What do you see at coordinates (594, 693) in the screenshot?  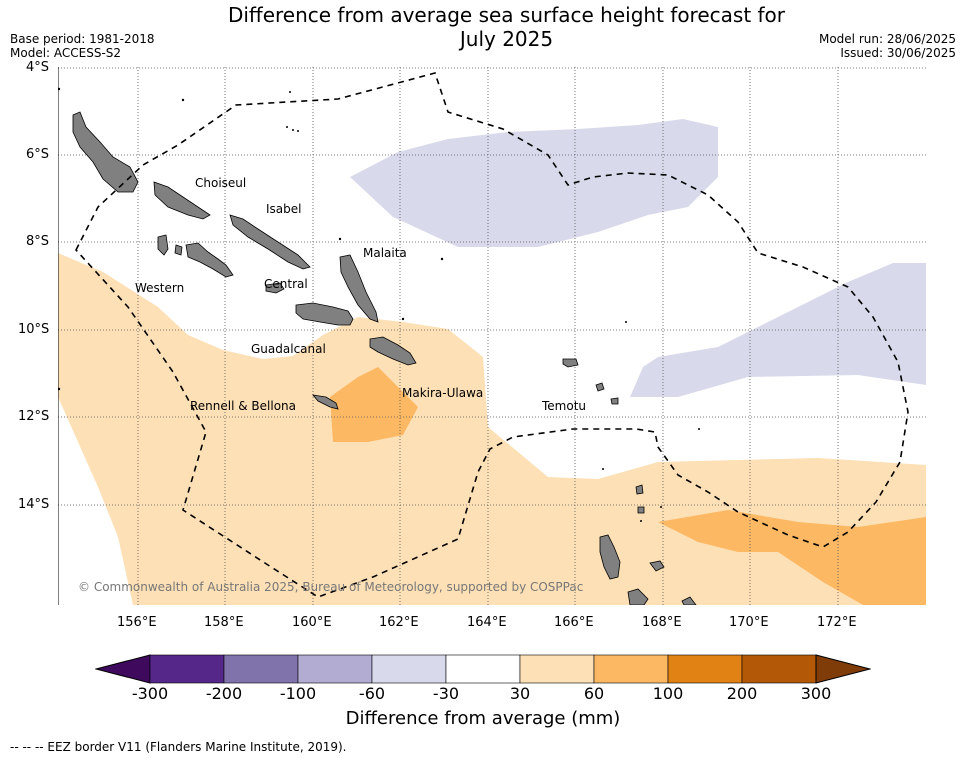 I see `cb-label-6: 60` at bounding box center [594, 693].